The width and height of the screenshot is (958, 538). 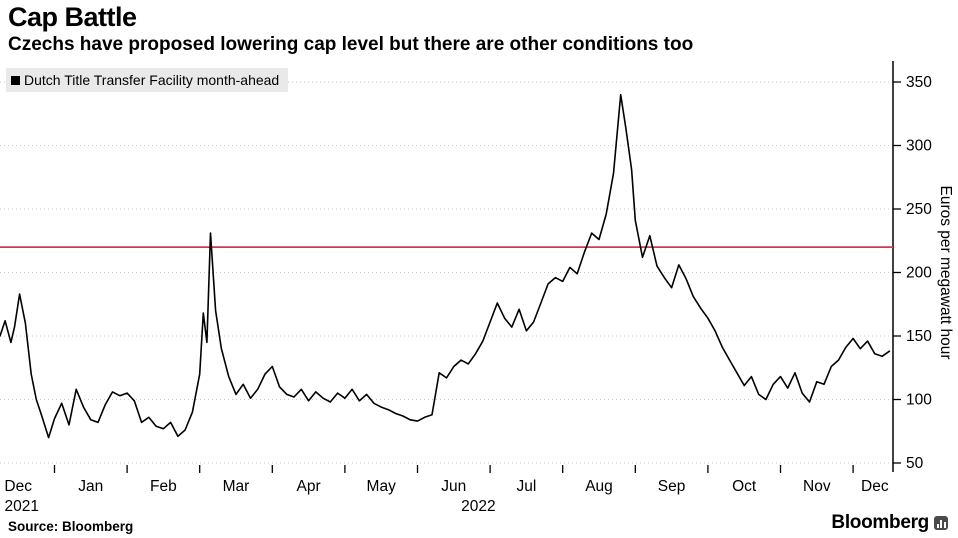 What do you see at coordinates (526, 486) in the screenshot?
I see `x-tick-label: Jul` at bounding box center [526, 486].